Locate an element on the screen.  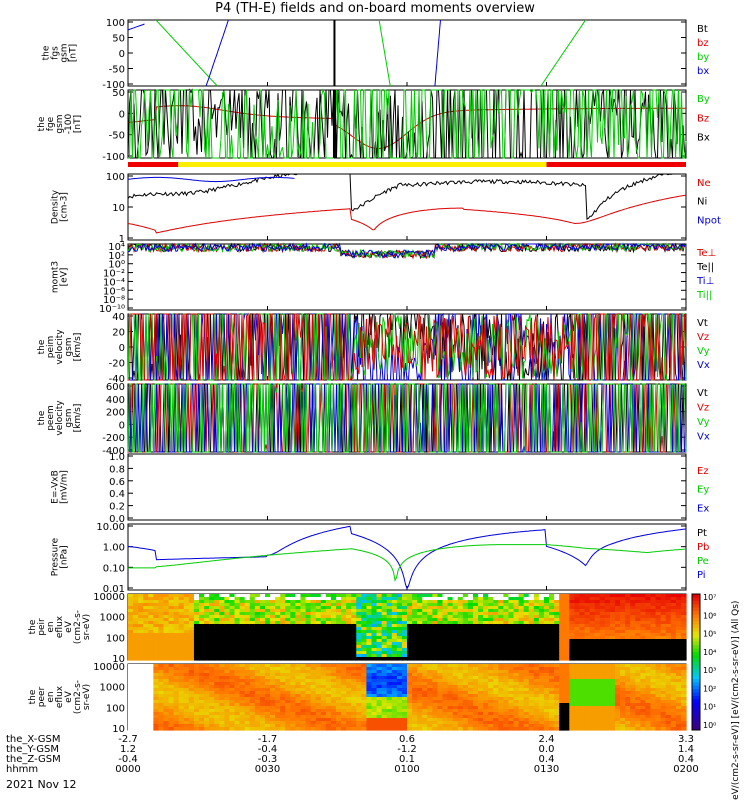
legend-entry: Ti⊥ is located at coordinates (705, 281).